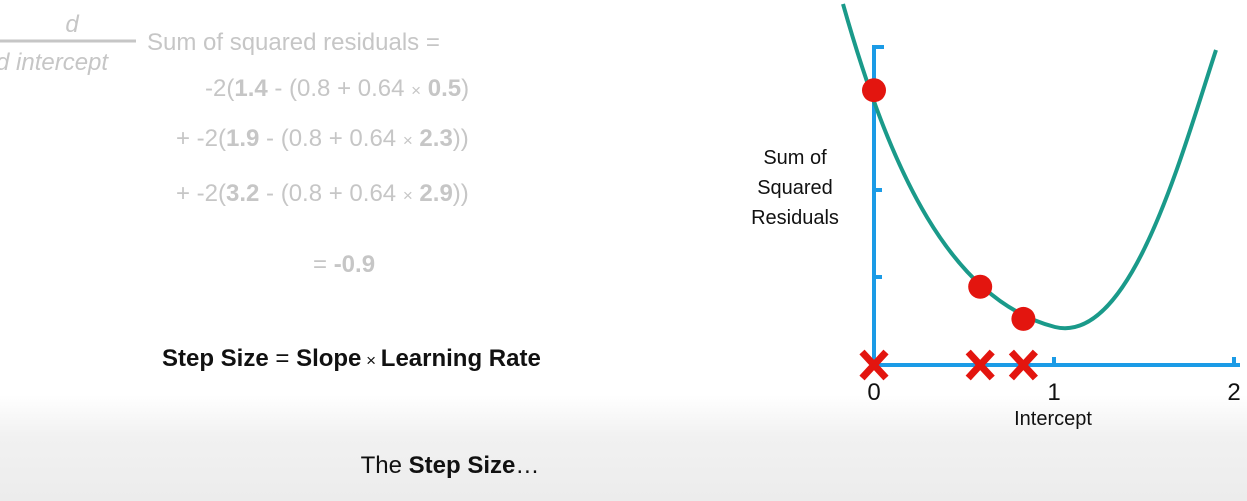 The width and height of the screenshot is (1247, 501). What do you see at coordinates (873, 392) in the screenshot?
I see `x-tick-label: 0` at bounding box center [873, 392].